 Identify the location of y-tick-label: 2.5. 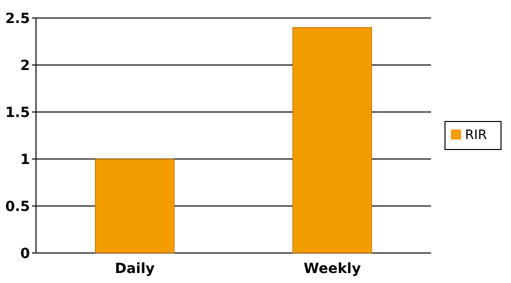
(17, 18).